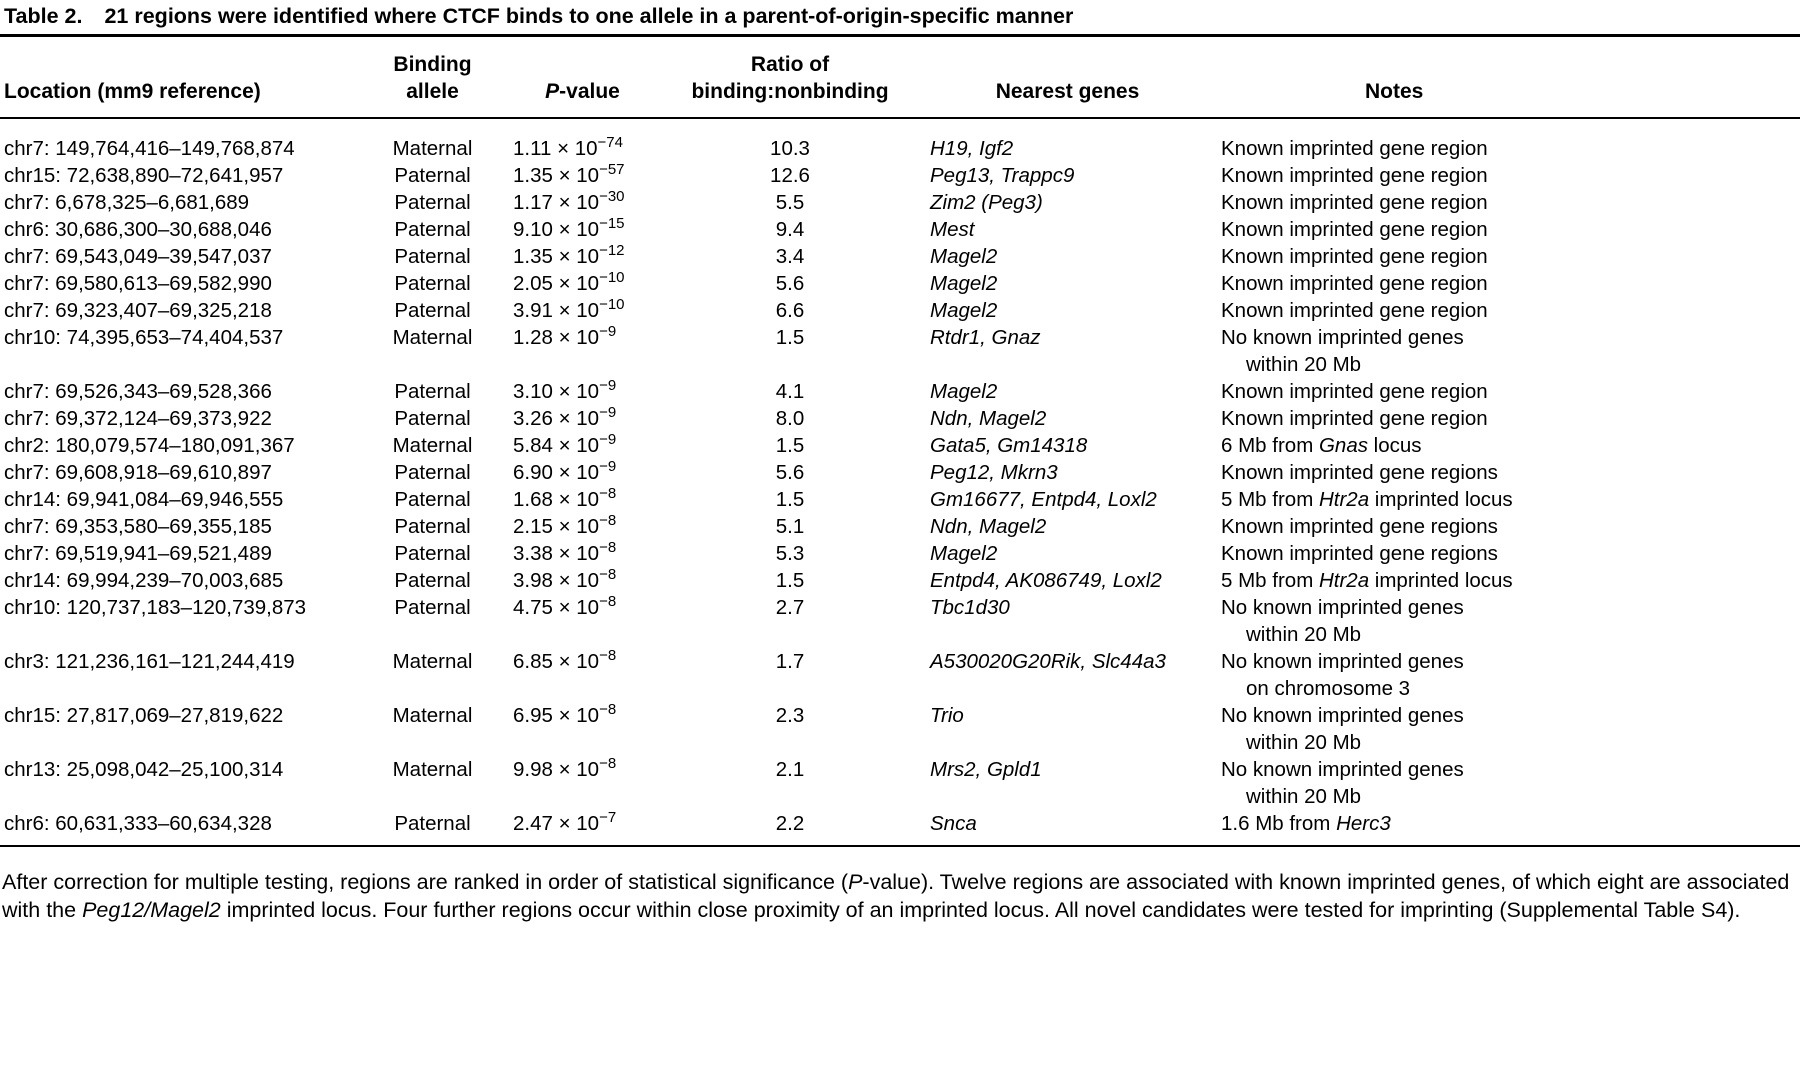 The image size is (1800, 1084). I want to click on note-line: 6 Mb from Gnas locus, so click(1321, 445).